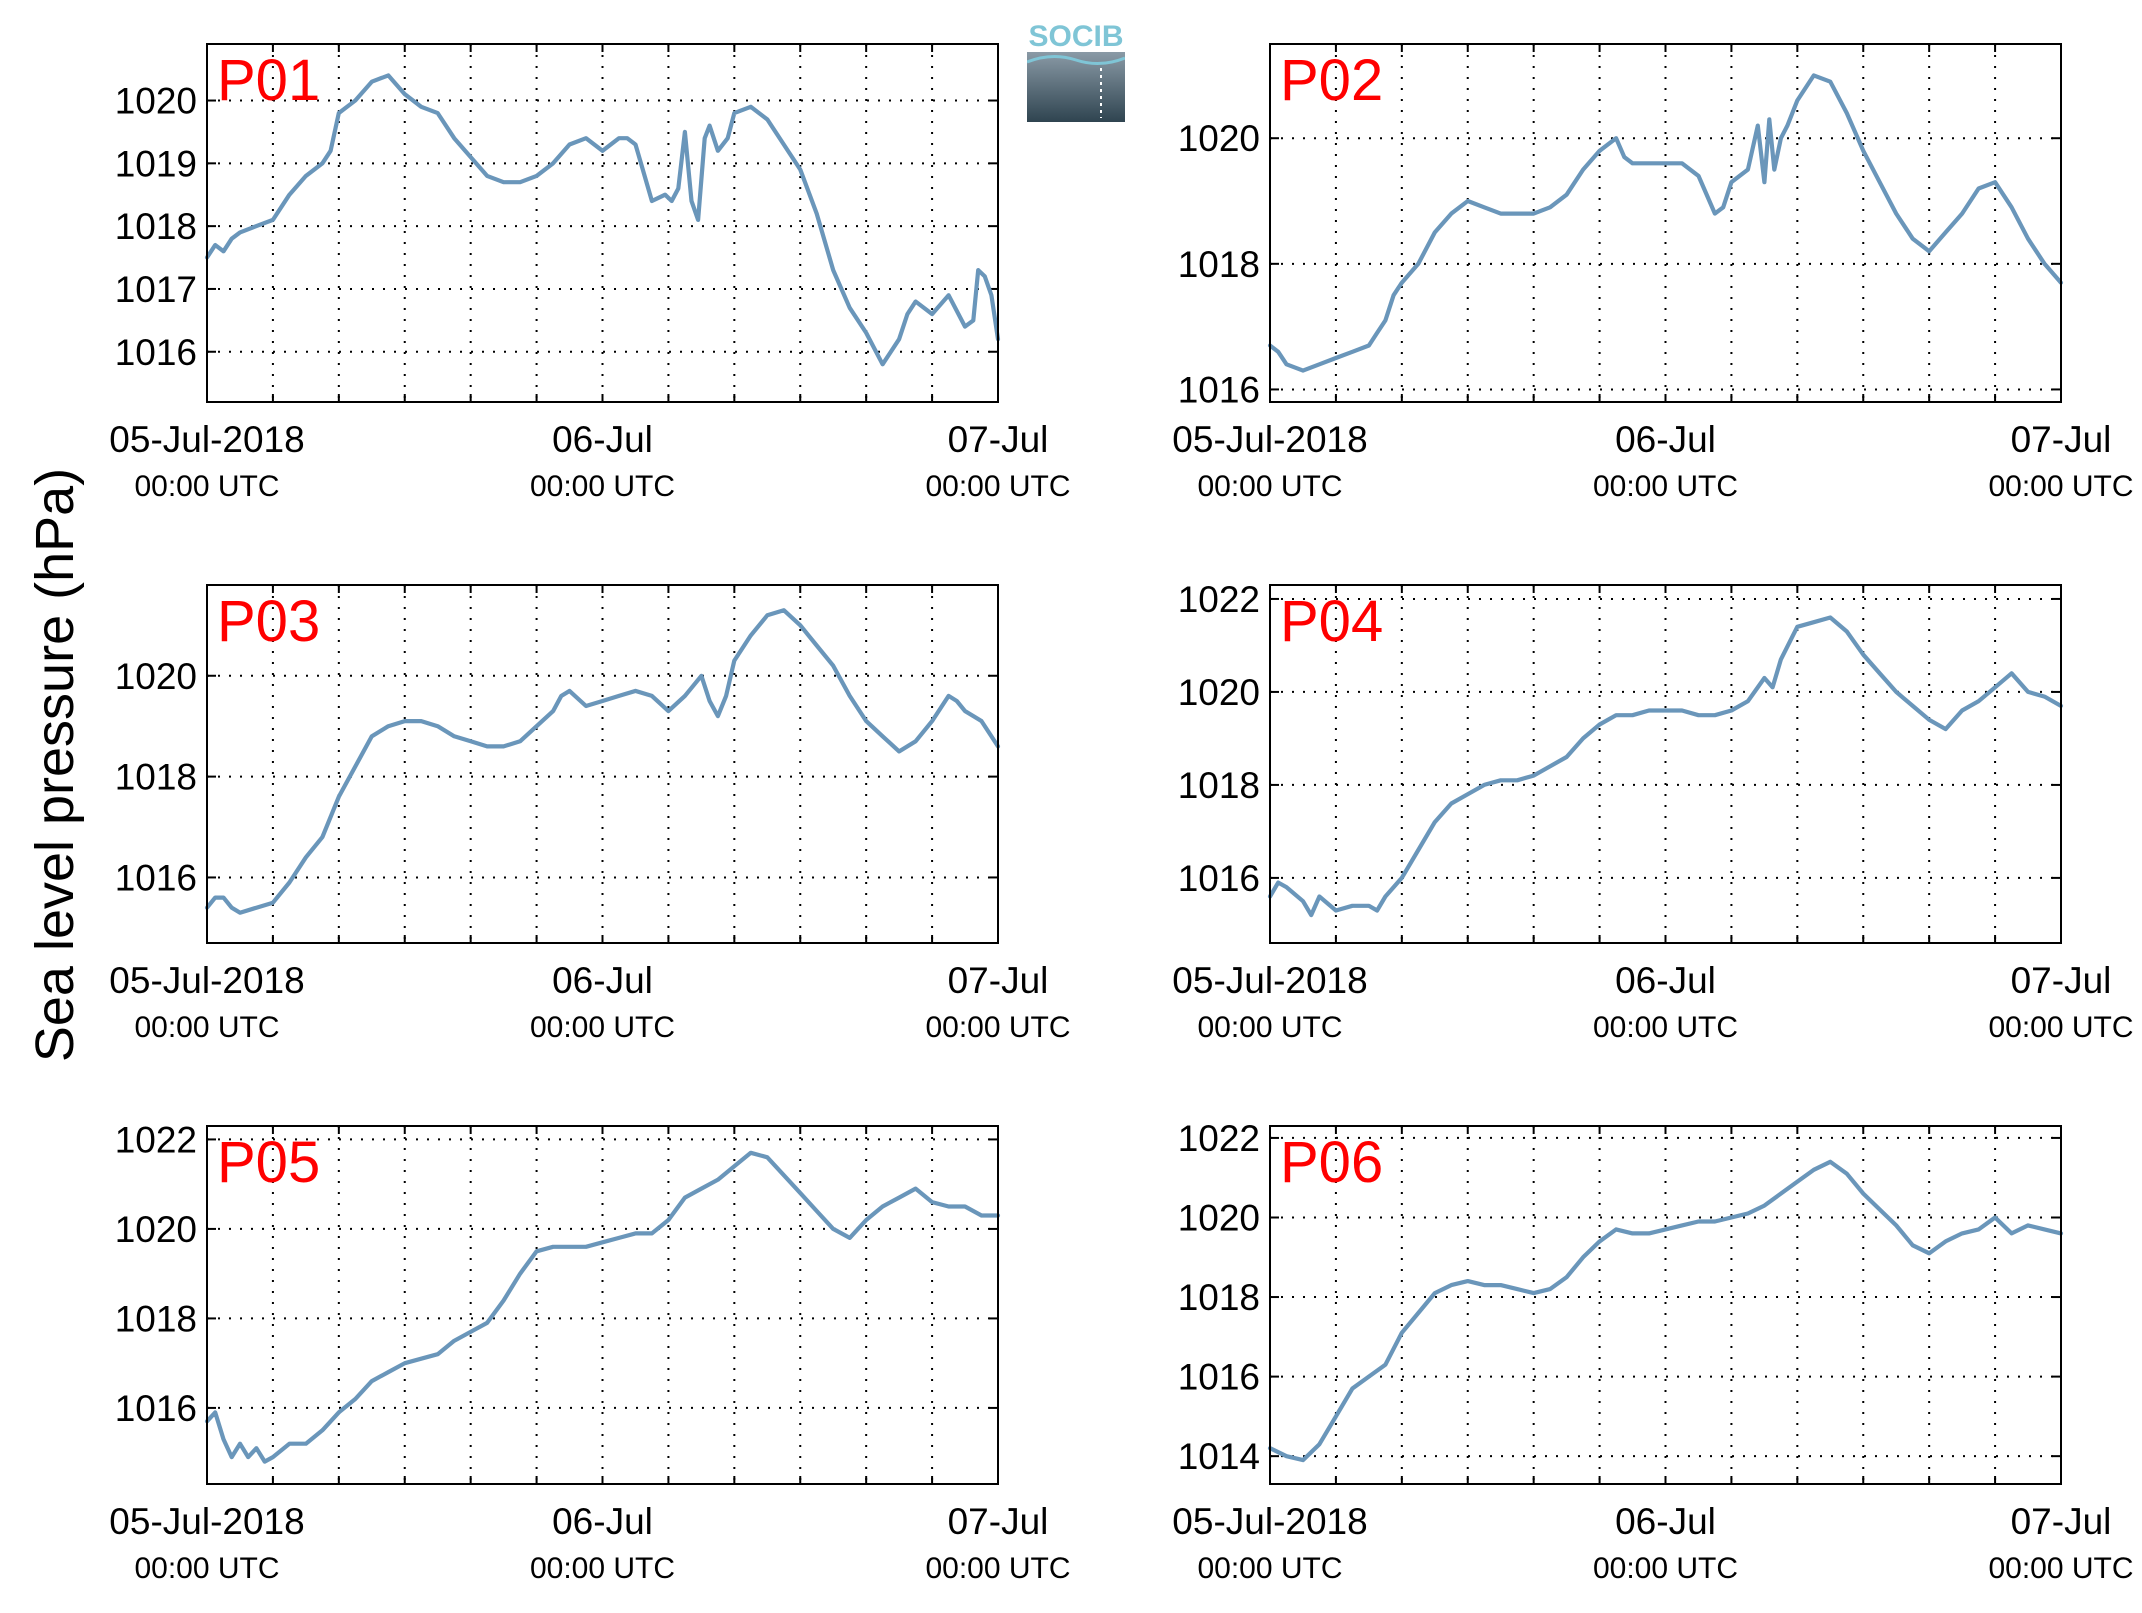 The width and height of the screenshot is (2142, 1613). I want to click on y-tick-label: 1017, so click(156, 289).